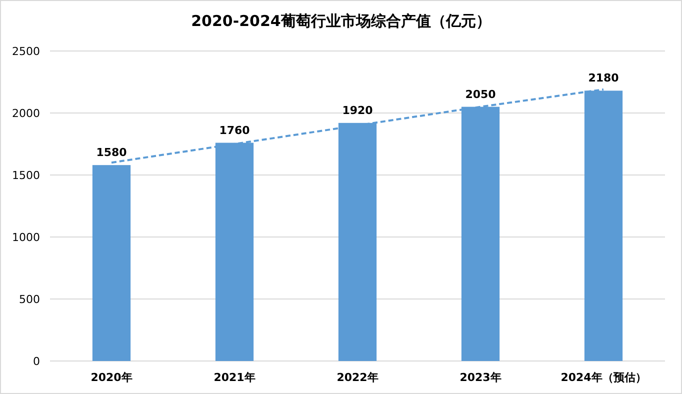  I want to click on data-label: 1580, so click(112, 153).